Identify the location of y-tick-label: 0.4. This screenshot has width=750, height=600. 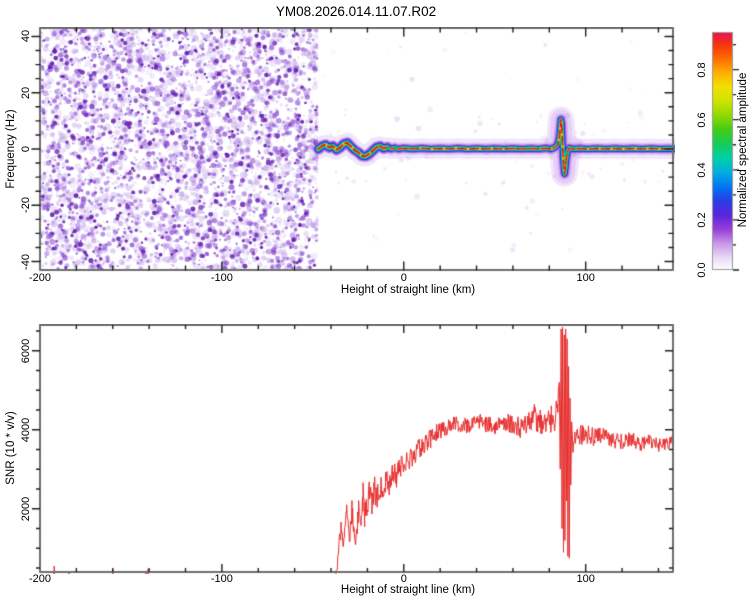
(702, 170).